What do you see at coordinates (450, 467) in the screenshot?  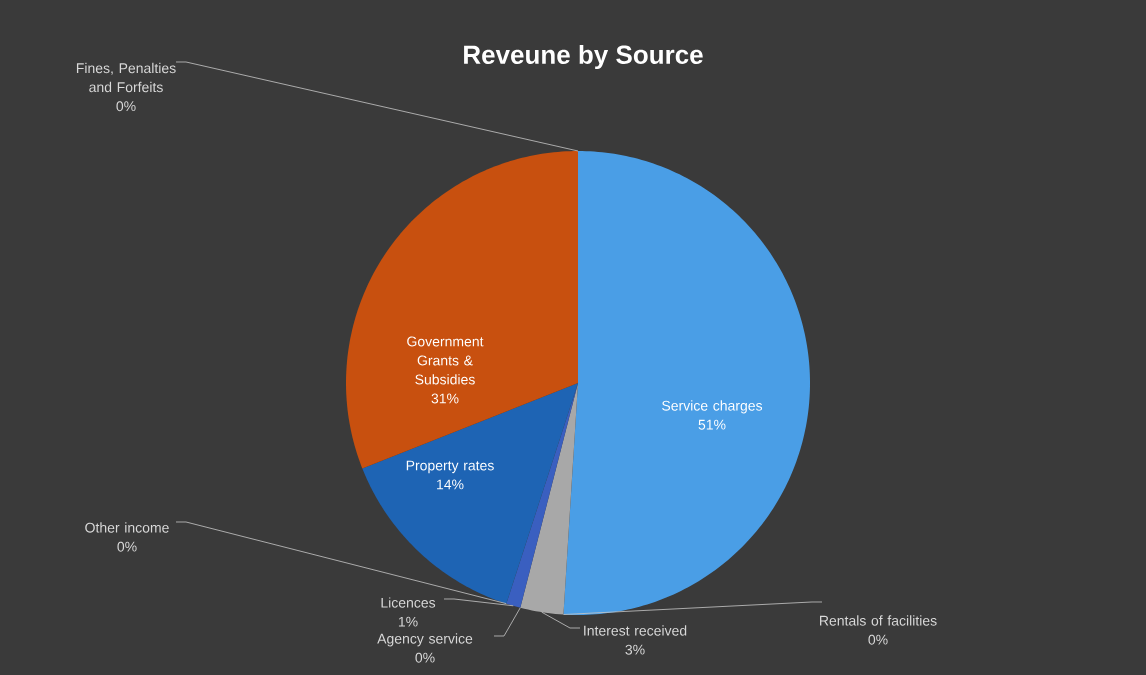 I see `slice-label: Property rates` at bounding box center [450, 467].